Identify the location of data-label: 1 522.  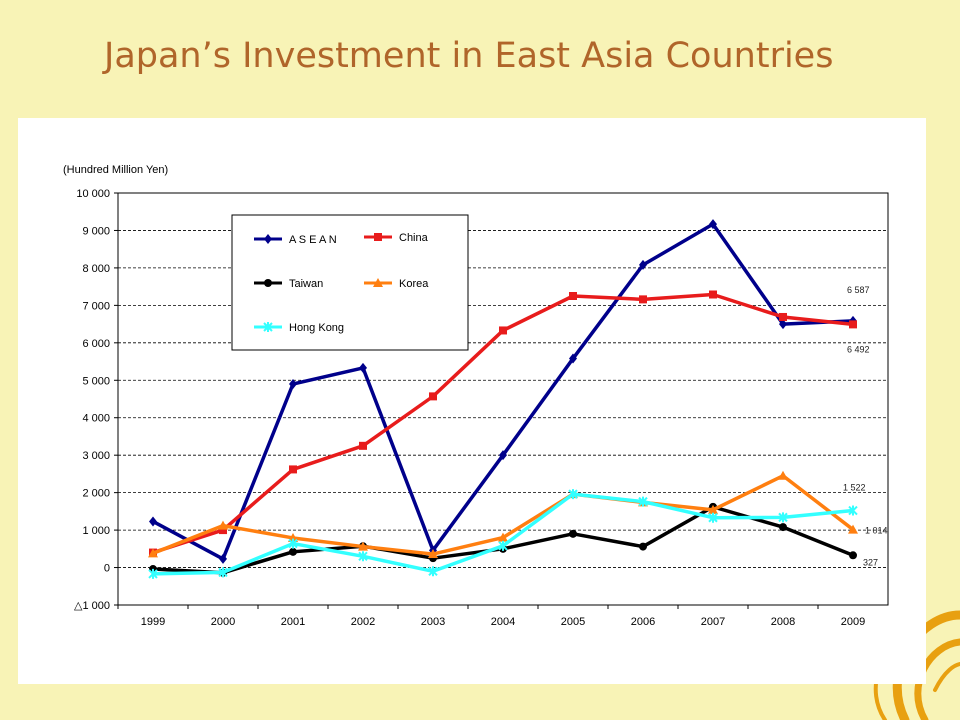
(854, 488).